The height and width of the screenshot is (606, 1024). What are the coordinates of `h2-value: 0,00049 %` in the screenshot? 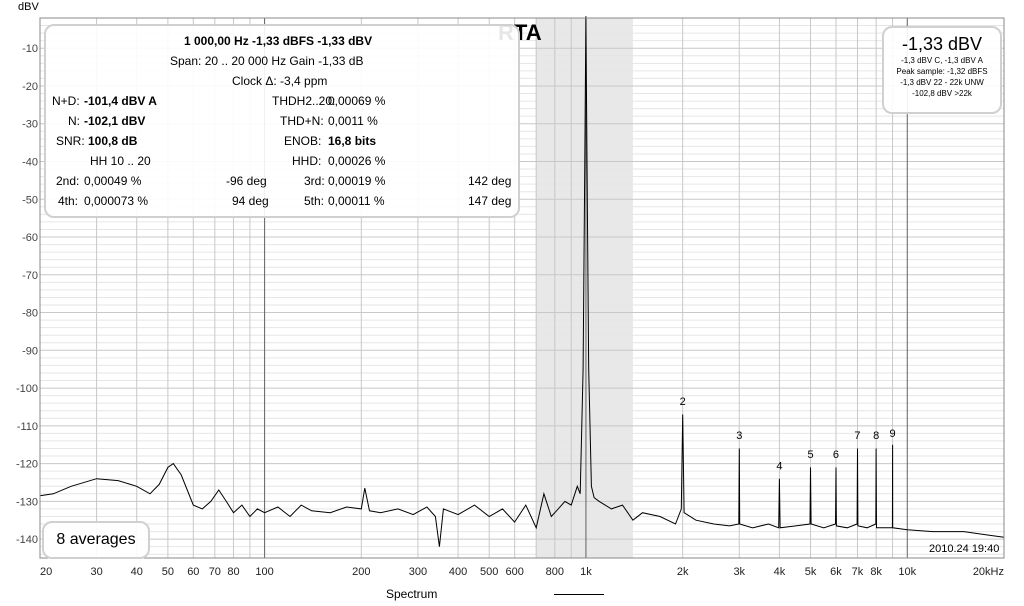 It's located at (113, 181).